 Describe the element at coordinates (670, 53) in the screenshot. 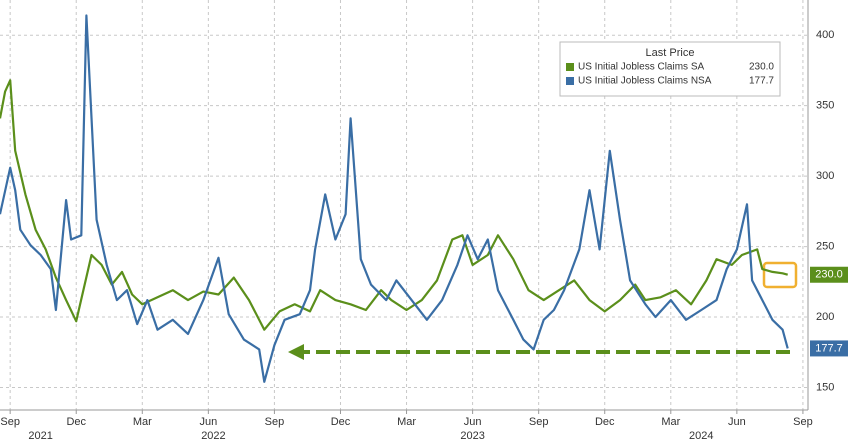

I see `legend-title: Last Price` at that location.